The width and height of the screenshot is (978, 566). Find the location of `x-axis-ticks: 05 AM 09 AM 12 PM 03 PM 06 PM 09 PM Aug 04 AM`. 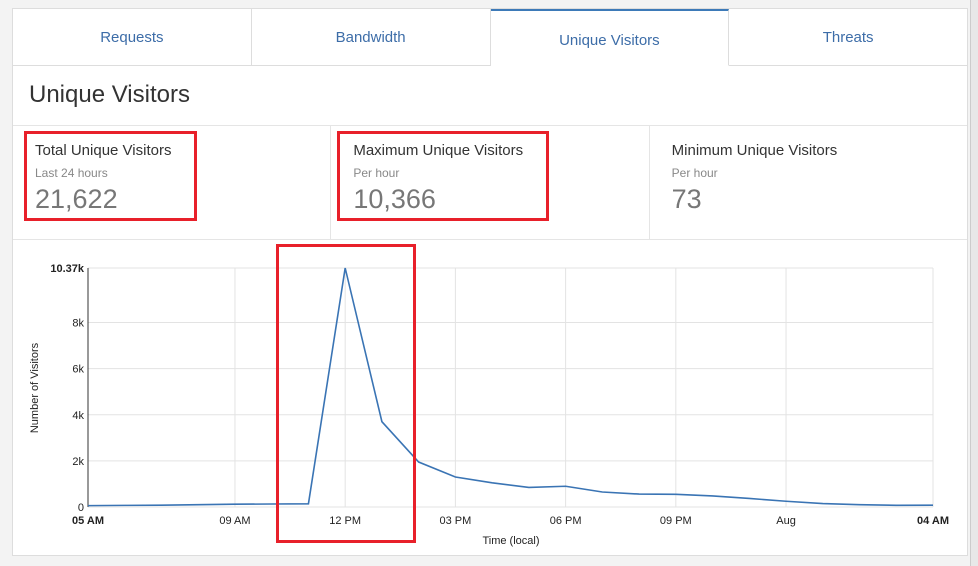

x-axis-ticks: 05 AM 09 AM 12 PM 03 PM 06 PM 09 PM Aug 04 AM is located at coordinates (510, 521).